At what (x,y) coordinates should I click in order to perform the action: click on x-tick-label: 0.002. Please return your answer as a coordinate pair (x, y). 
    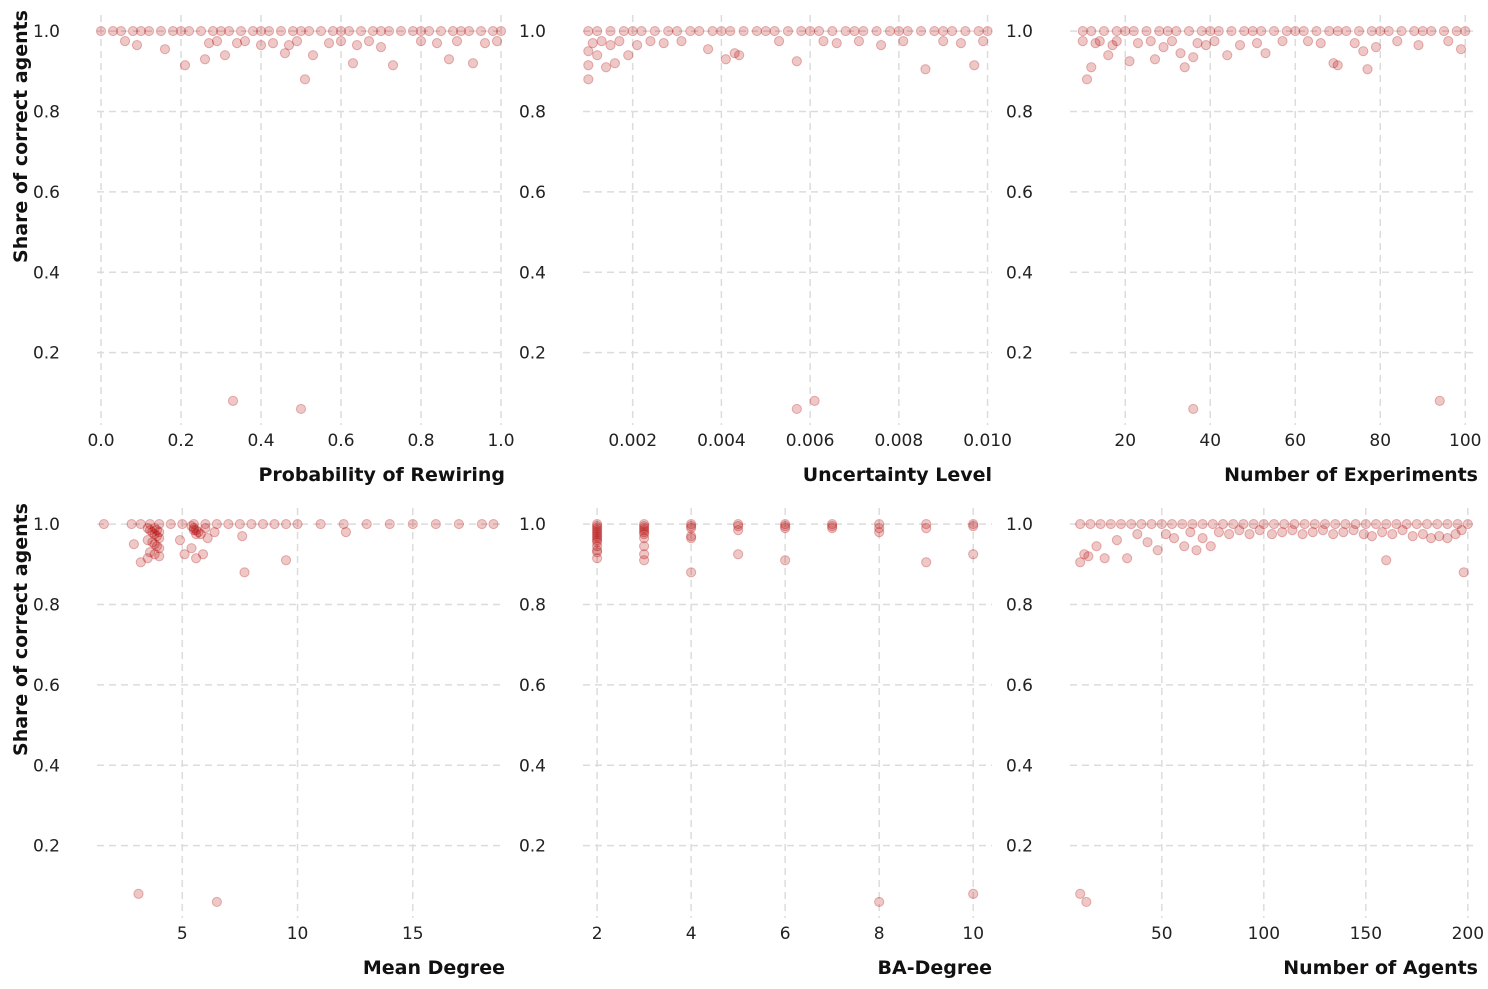
    Looking at the image, I should click on (632, 441).